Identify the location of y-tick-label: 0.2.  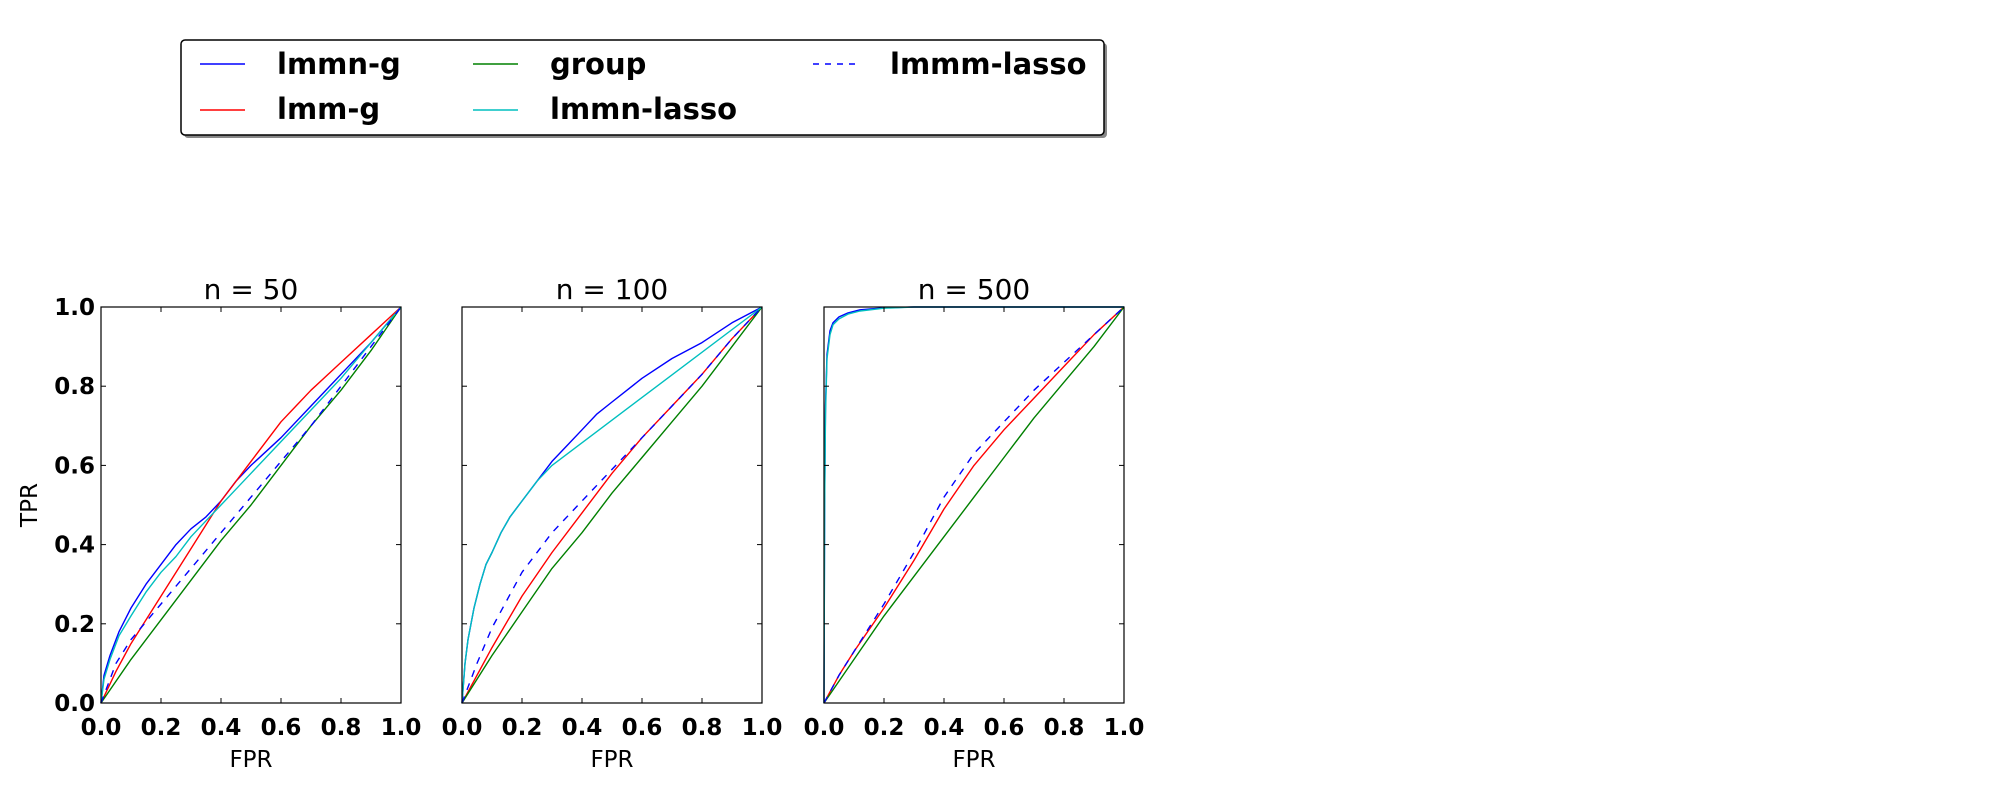
(74, 625).